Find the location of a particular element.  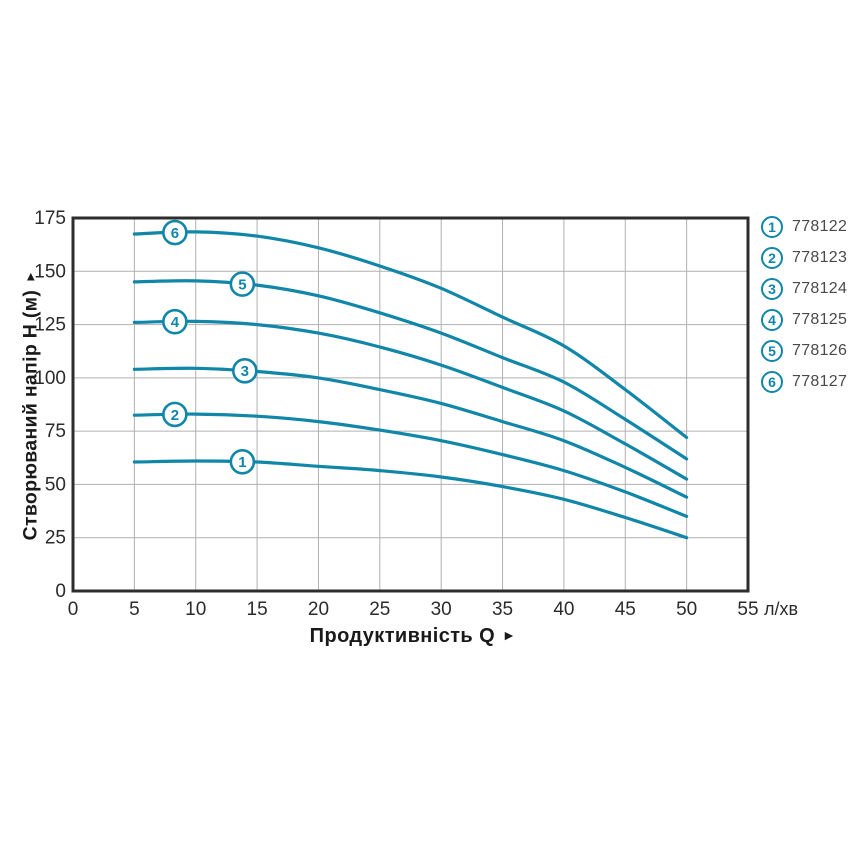

curve-marker-2: 2 is located at coordinates (175, 414).